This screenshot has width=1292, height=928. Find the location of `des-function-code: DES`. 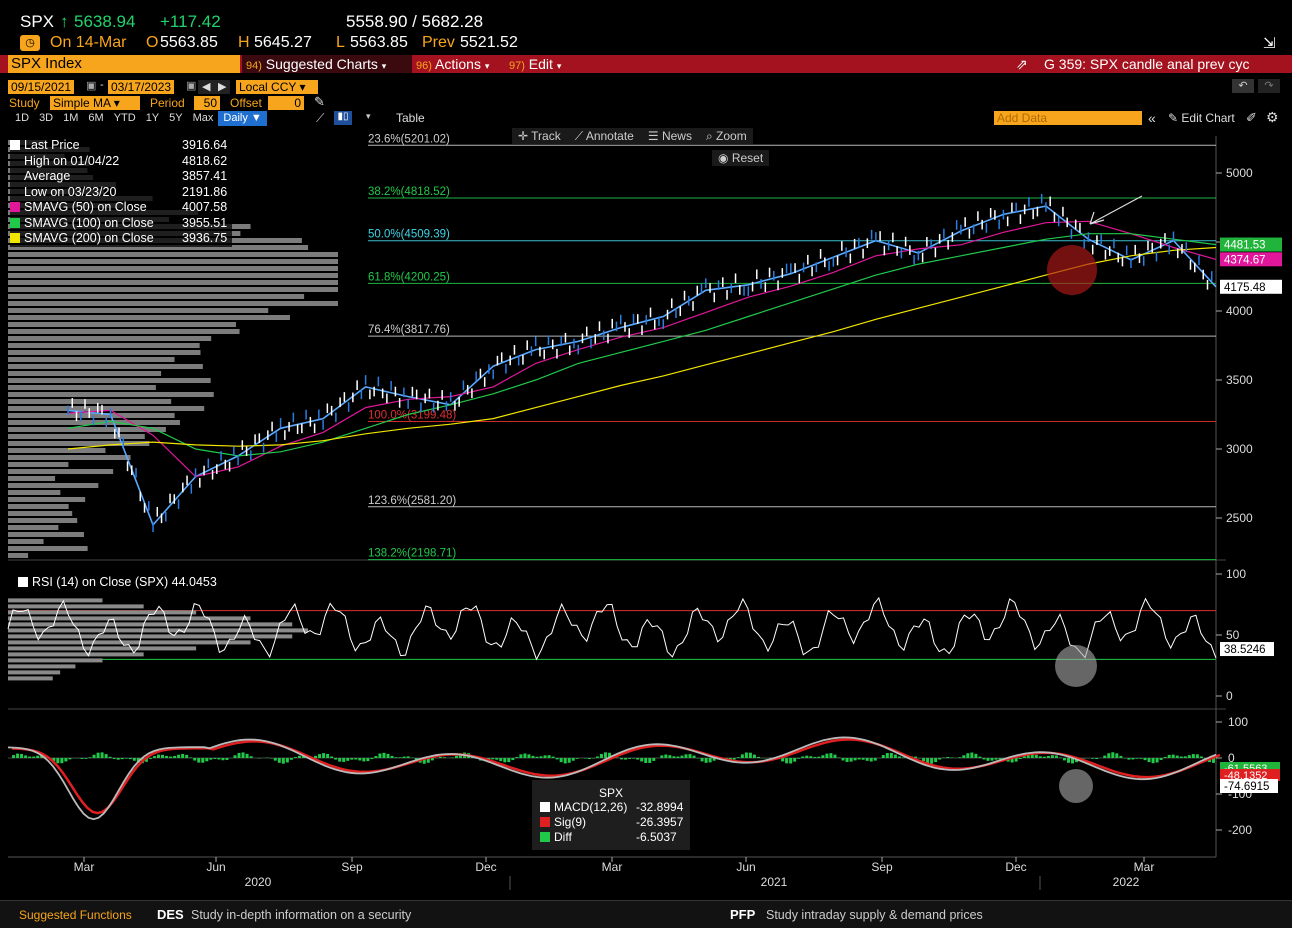

des-function-code: DES is located at coordinates (170, 914).